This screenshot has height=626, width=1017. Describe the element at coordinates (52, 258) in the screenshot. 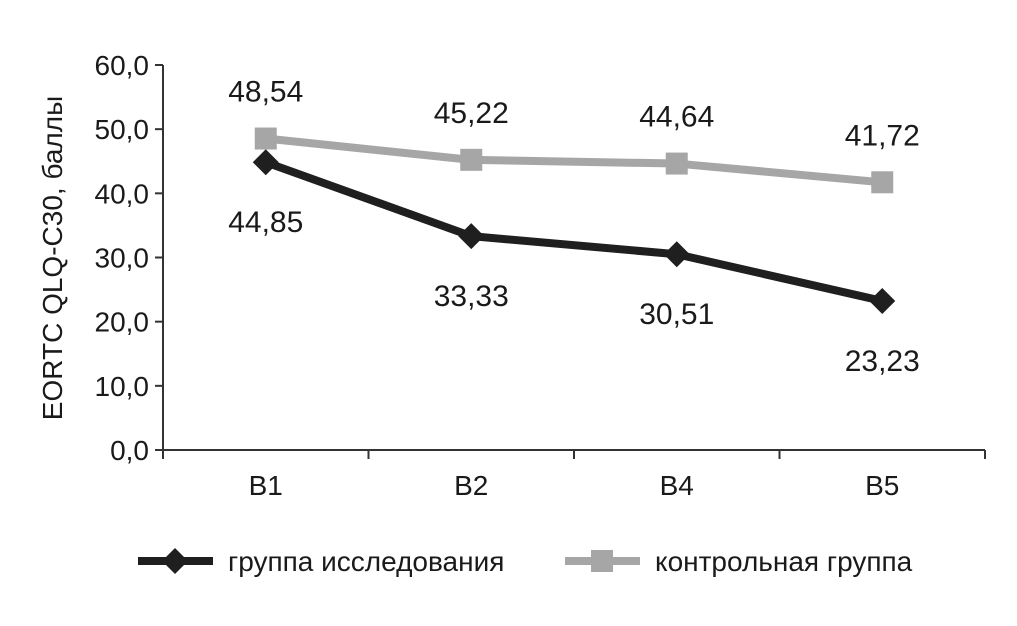

I see `y-axis-label: EORTC QLQ-C30, баллы` at that location.